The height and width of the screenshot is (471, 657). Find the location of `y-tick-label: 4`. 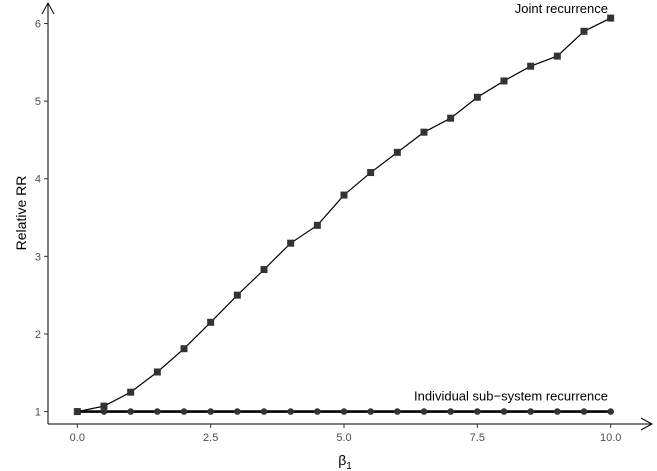

y-tick-label: 4 is located at coordinates (38, 180).